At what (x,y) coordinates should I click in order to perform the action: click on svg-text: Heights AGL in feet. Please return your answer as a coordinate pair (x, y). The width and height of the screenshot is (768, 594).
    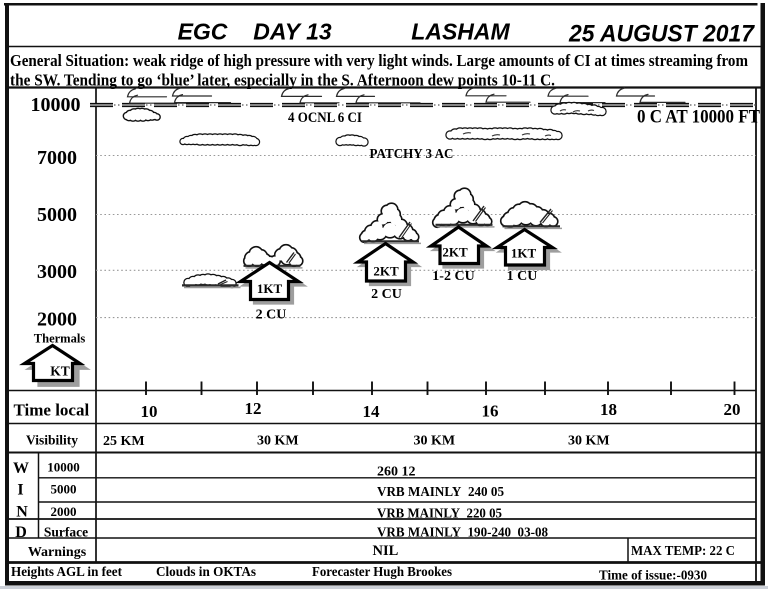
    Looking at the image, I should click on (66, 572).